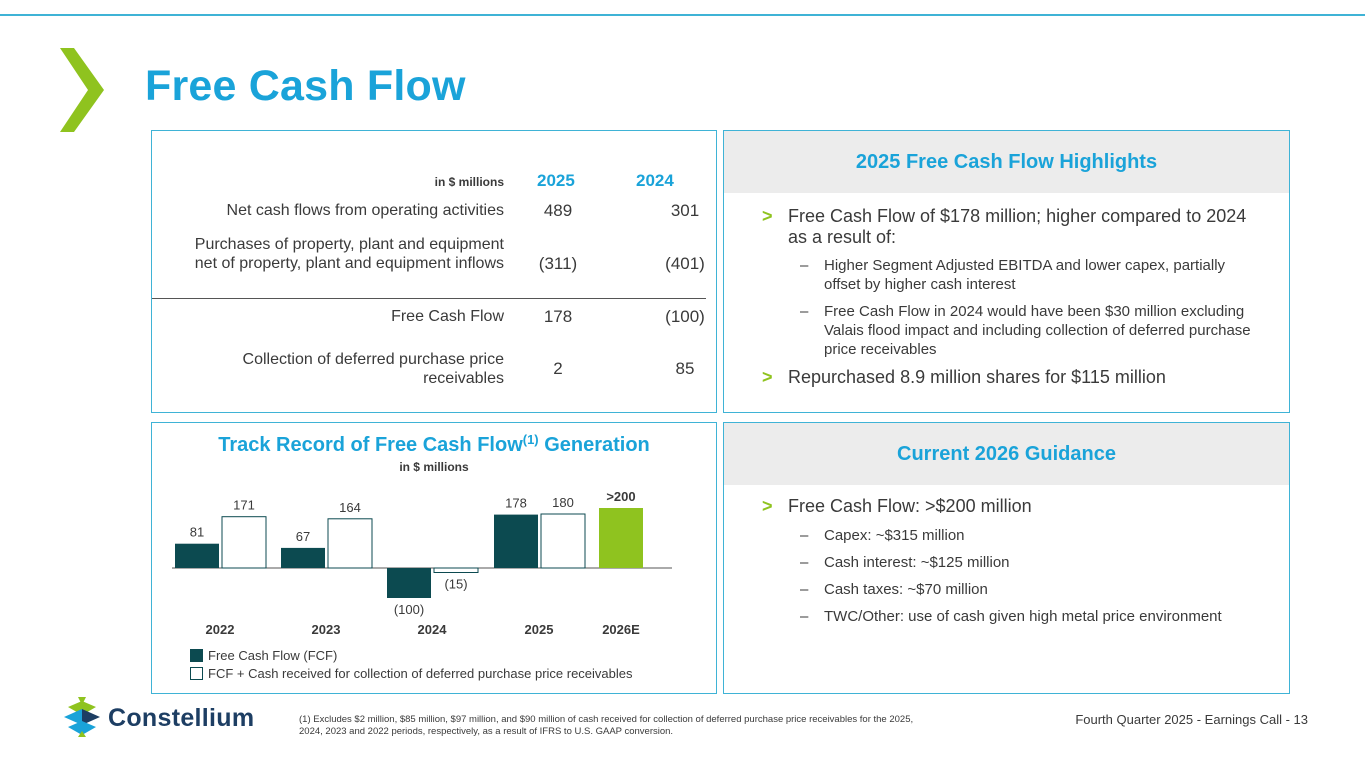 The height and width of the screenshot is (768, 1365). What do you see at coordinates (558, 210) in the screenshot?
I see `row-operating-2025: 489` at bounding box center [558, 210].